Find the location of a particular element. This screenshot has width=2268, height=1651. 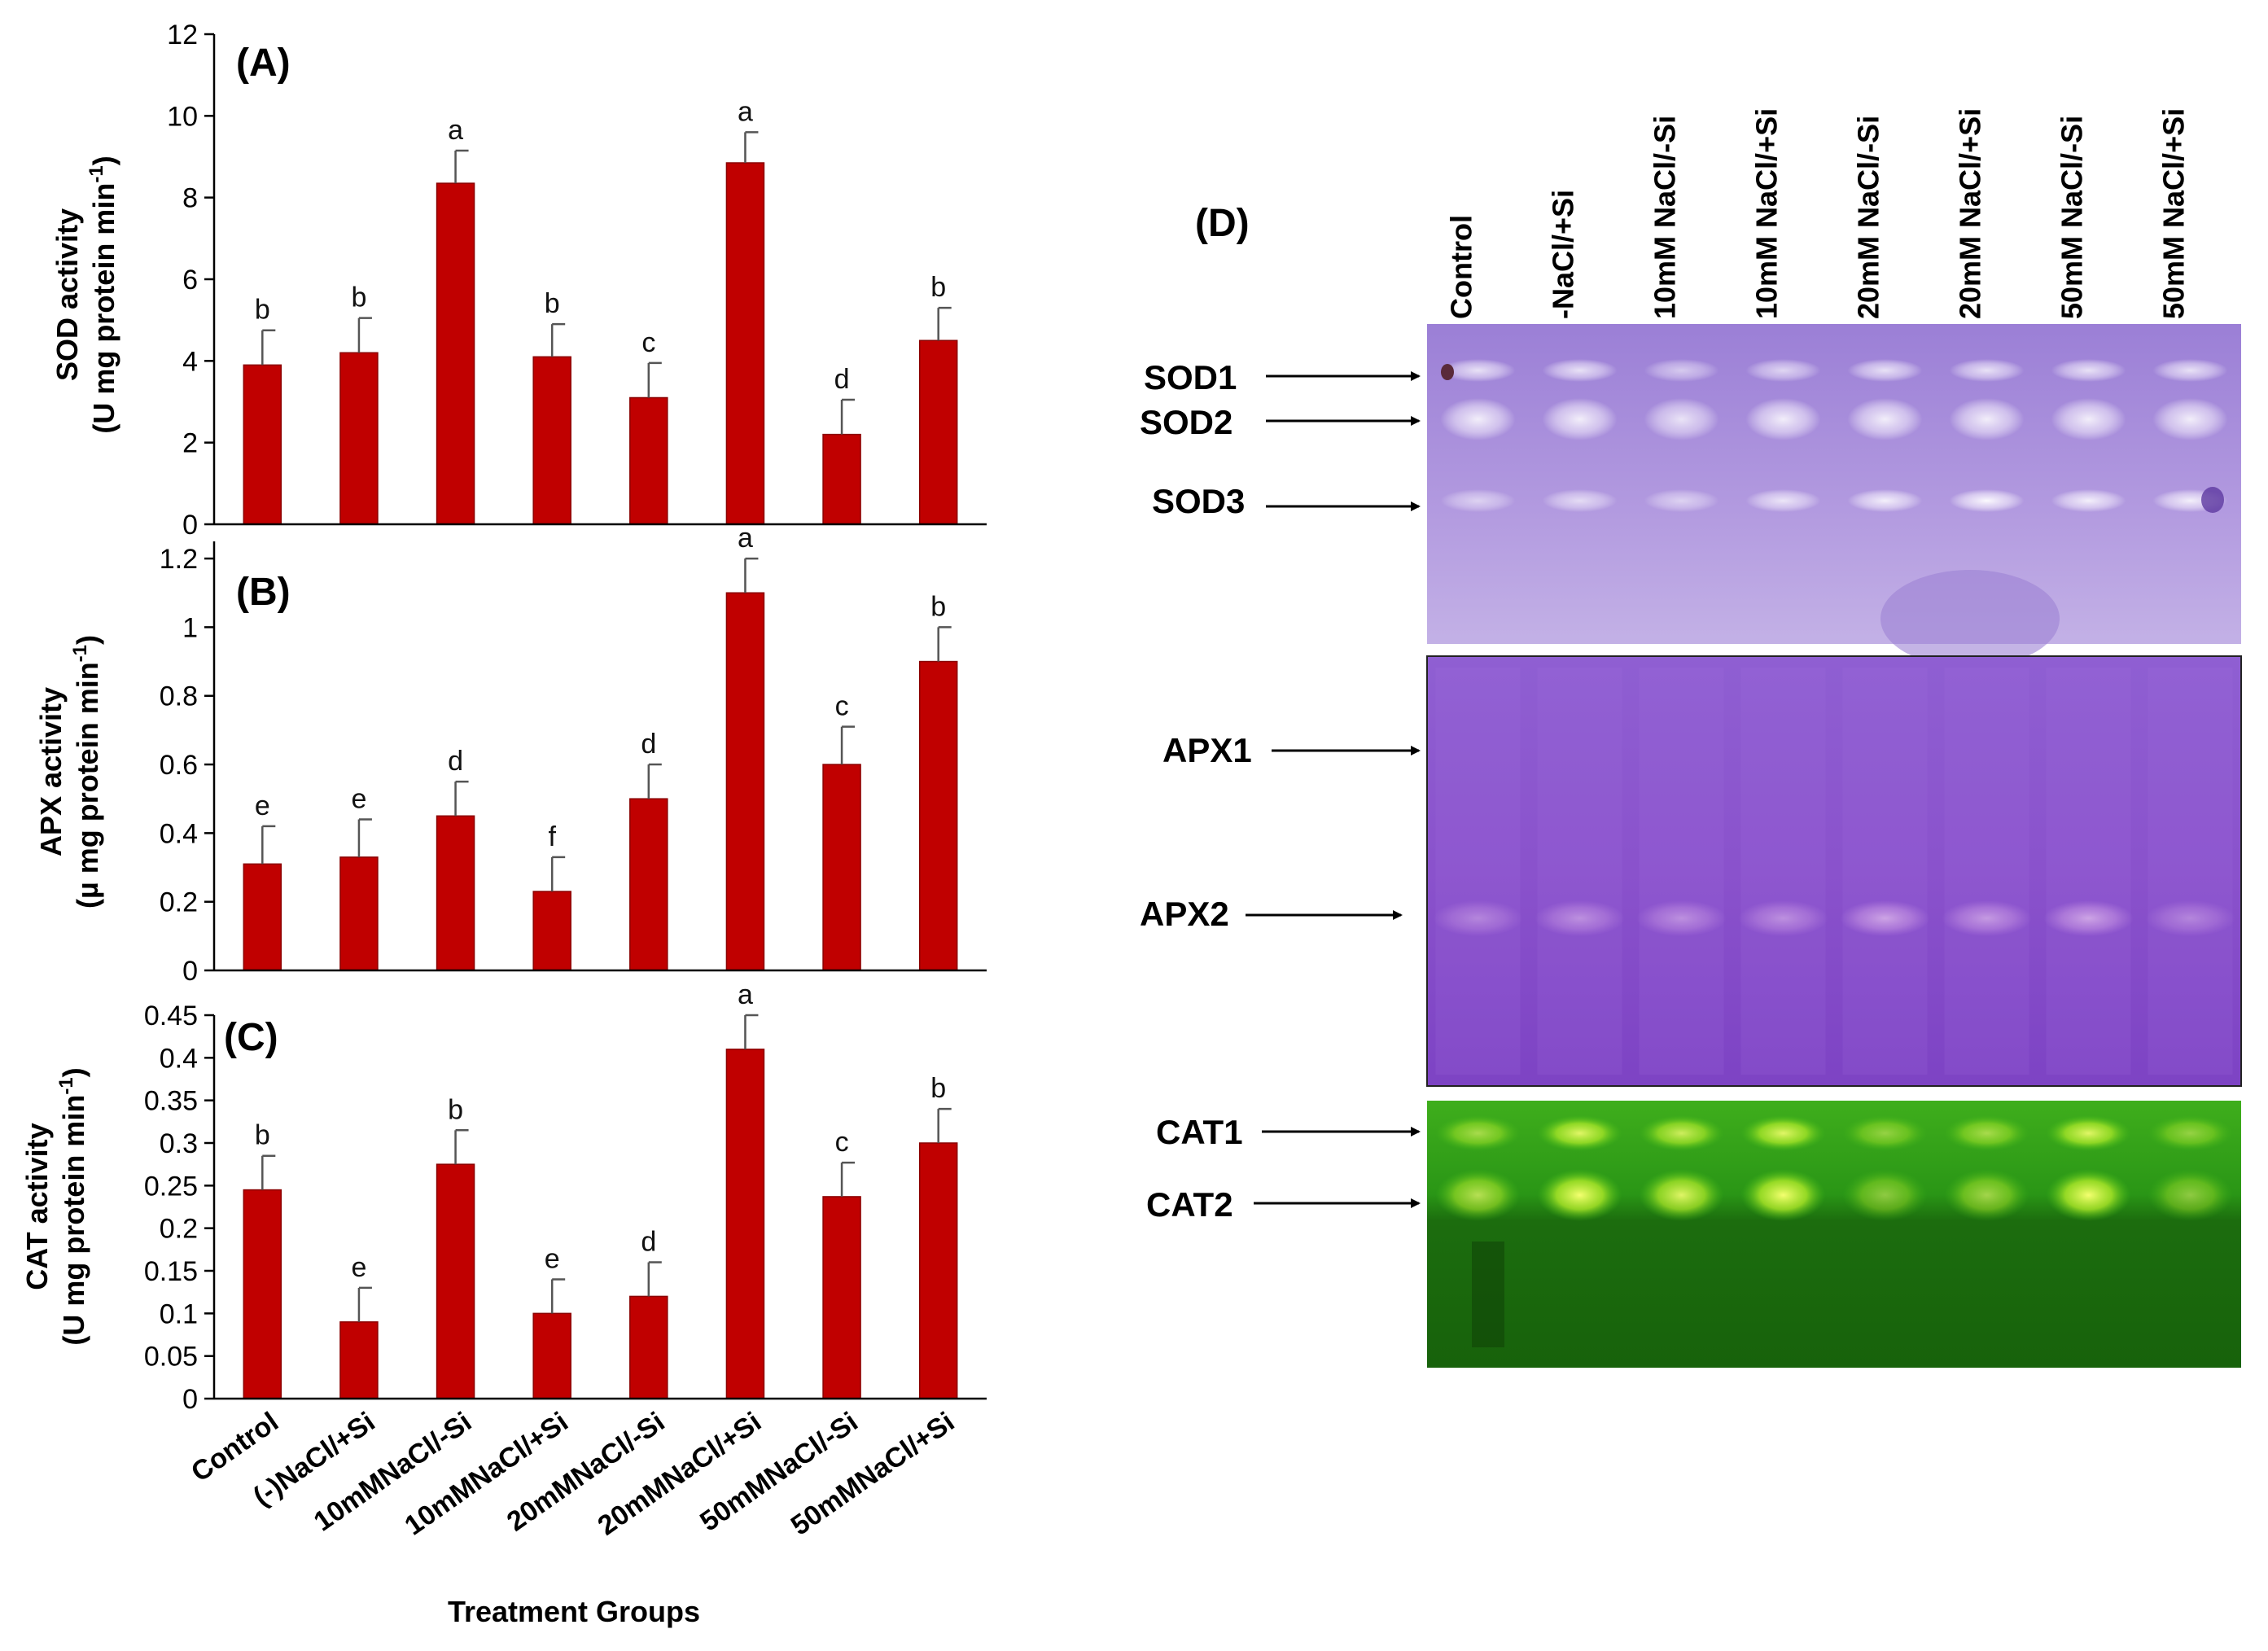

gel-smear is located at coordinates (1488, 1294).